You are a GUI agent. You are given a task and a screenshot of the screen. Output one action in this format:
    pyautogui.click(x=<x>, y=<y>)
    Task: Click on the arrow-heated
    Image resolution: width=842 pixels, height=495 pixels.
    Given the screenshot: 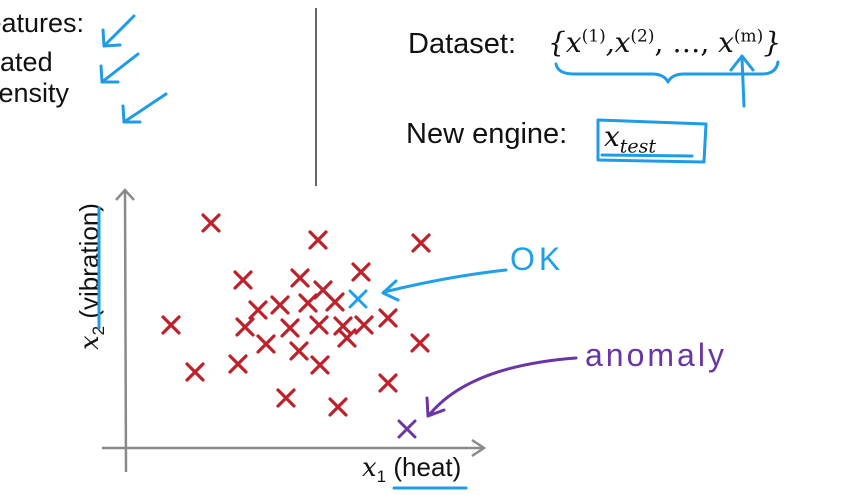 What is the action you would take?
    pyautogui.click(x=120, y=68)
    